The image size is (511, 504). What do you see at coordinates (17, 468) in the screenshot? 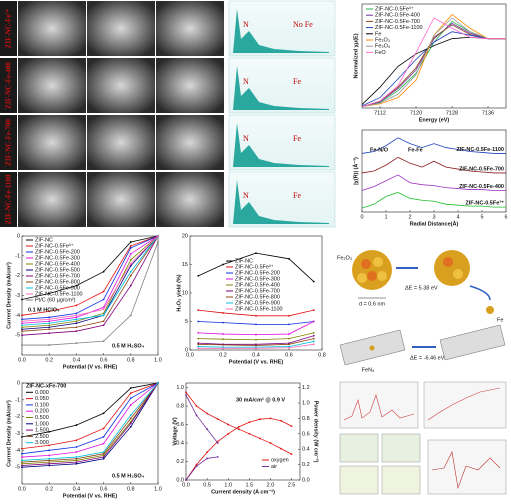
I see `y-tick-label: -5` at bounding box center [17, 468].